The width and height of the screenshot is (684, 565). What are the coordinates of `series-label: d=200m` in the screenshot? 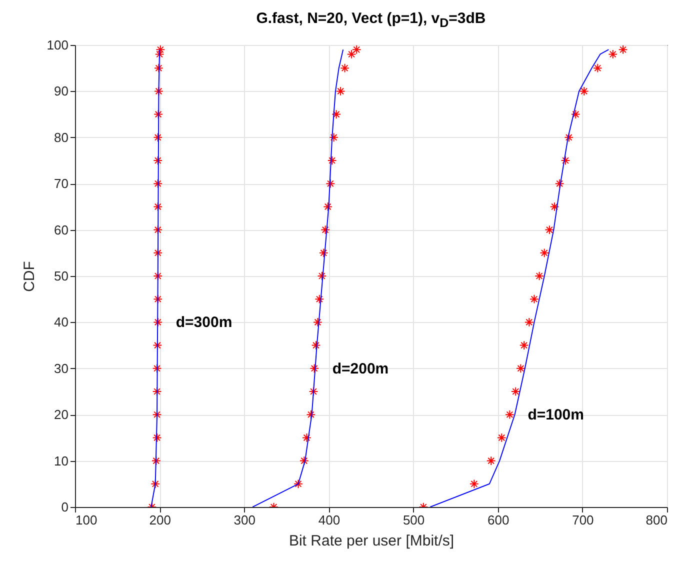 It's located at (360, 369).